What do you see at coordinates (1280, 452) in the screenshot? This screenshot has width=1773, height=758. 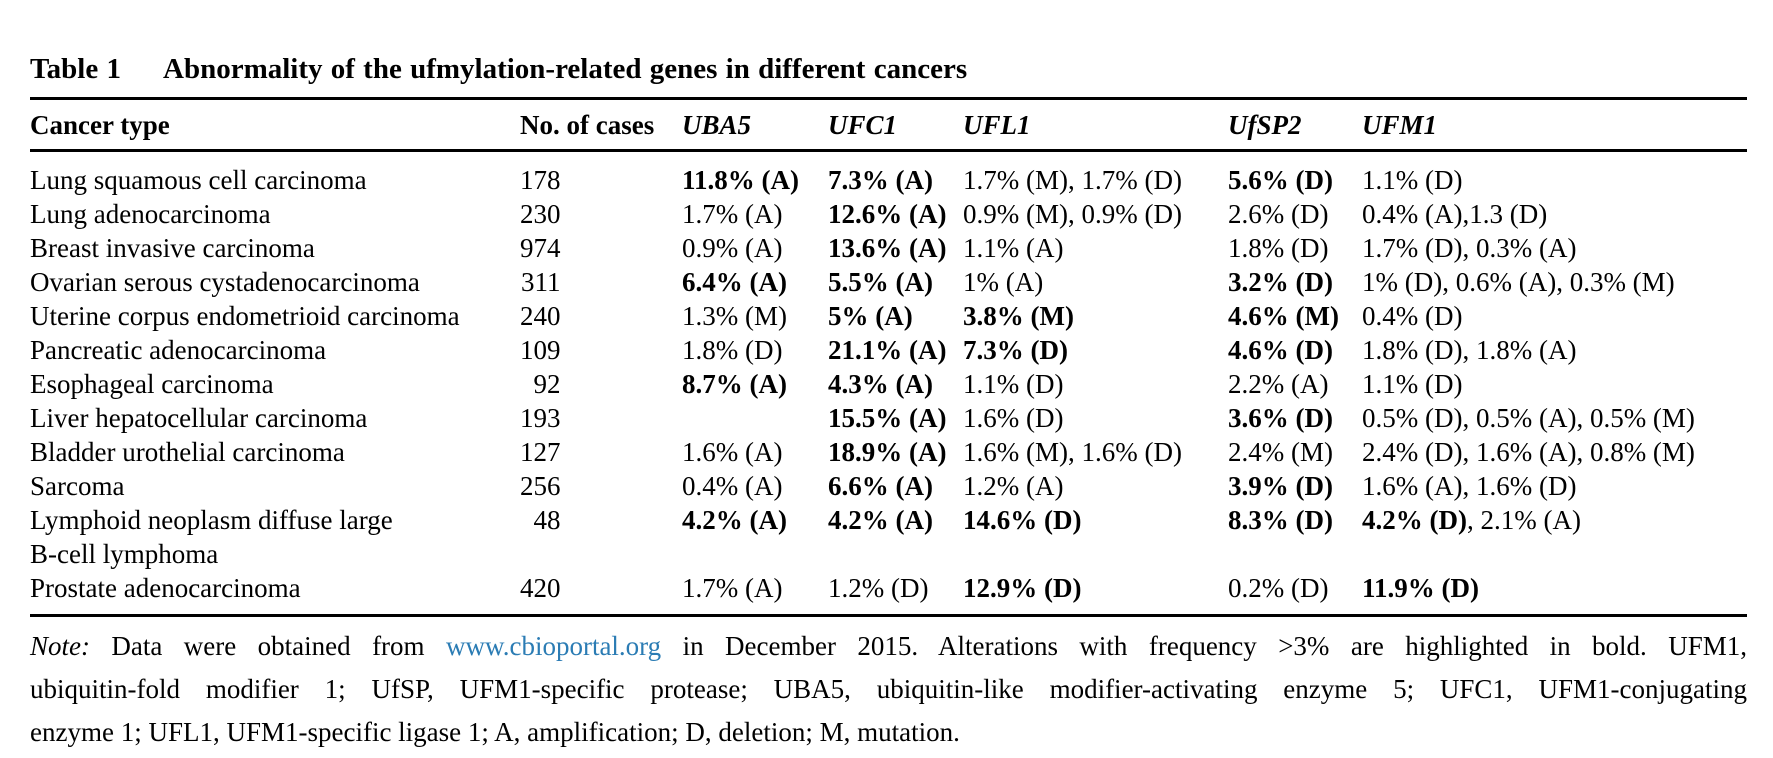 I see `gene-cell-ufsp2: 2.4% (M)` at bounding box center [1280, 452].